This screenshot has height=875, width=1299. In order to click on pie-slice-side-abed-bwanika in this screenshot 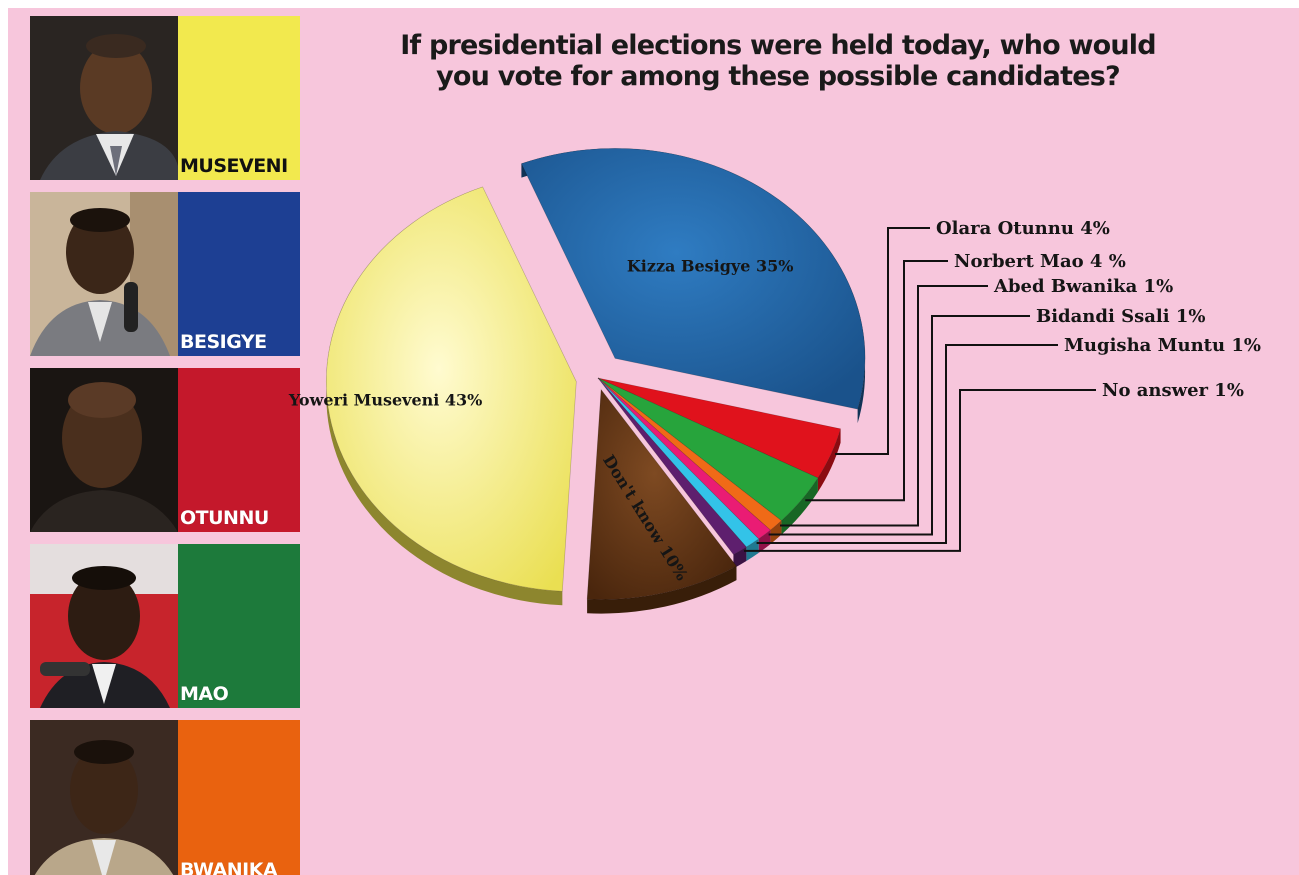, I will do `click(776, 532)`.